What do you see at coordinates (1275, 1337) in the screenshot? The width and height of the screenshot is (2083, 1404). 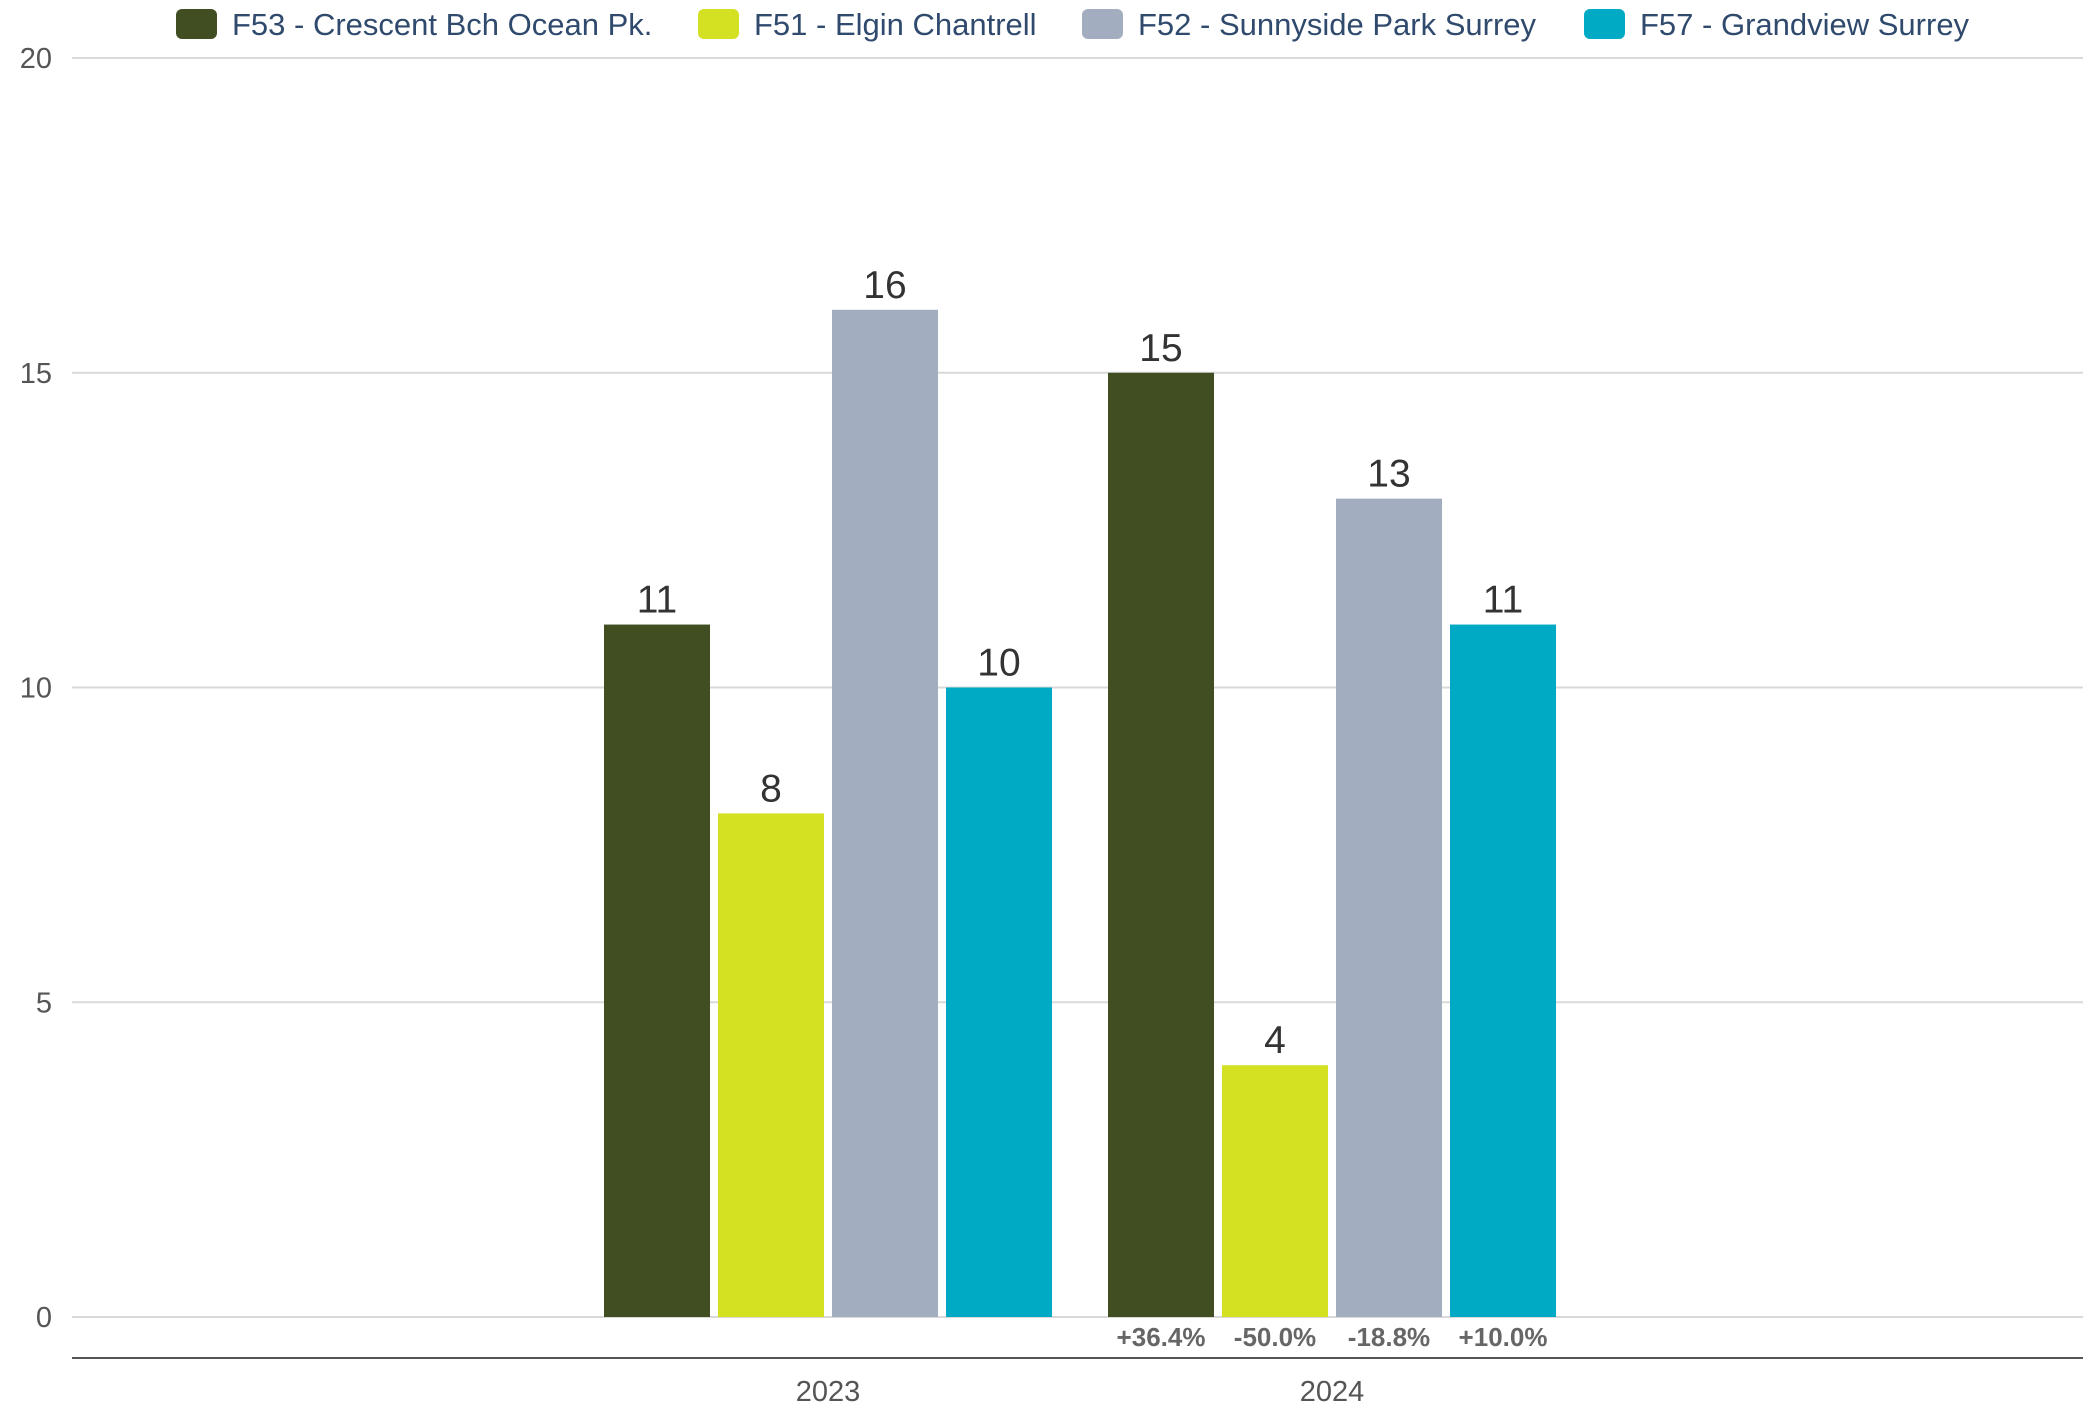 I see `change-label: -50.0%` at bounding box center [1275, 1337].